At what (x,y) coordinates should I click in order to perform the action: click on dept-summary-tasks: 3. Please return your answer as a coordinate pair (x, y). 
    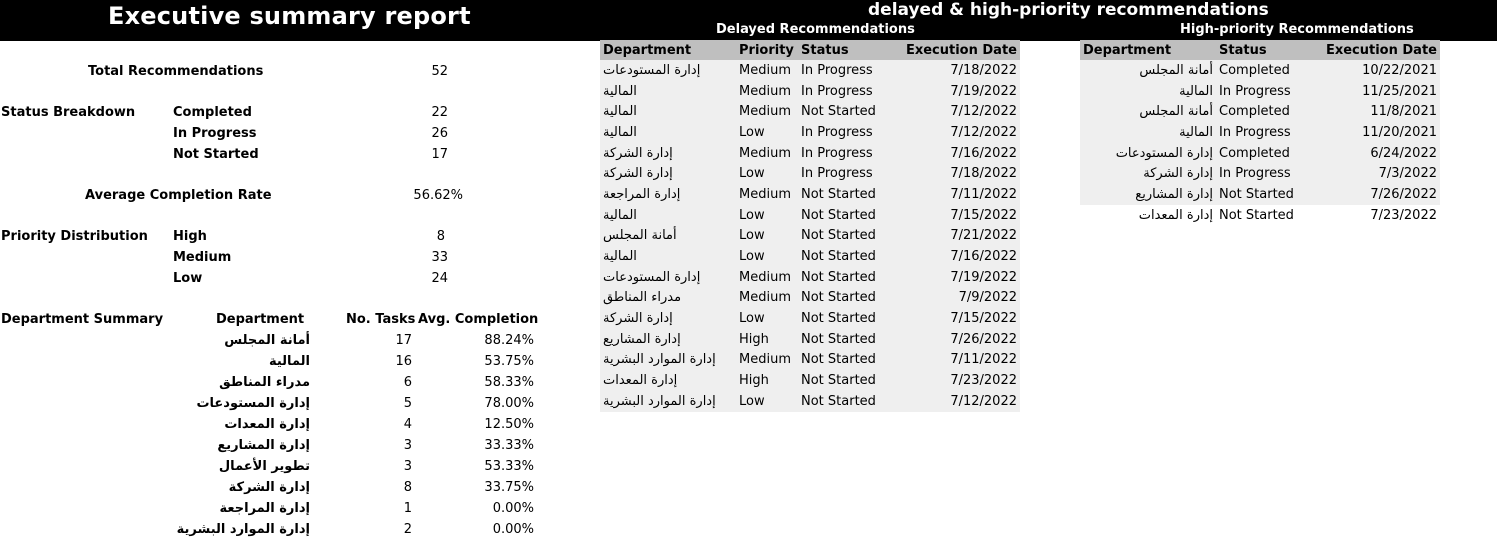
    Looking at the image, I should click on (407, 466).